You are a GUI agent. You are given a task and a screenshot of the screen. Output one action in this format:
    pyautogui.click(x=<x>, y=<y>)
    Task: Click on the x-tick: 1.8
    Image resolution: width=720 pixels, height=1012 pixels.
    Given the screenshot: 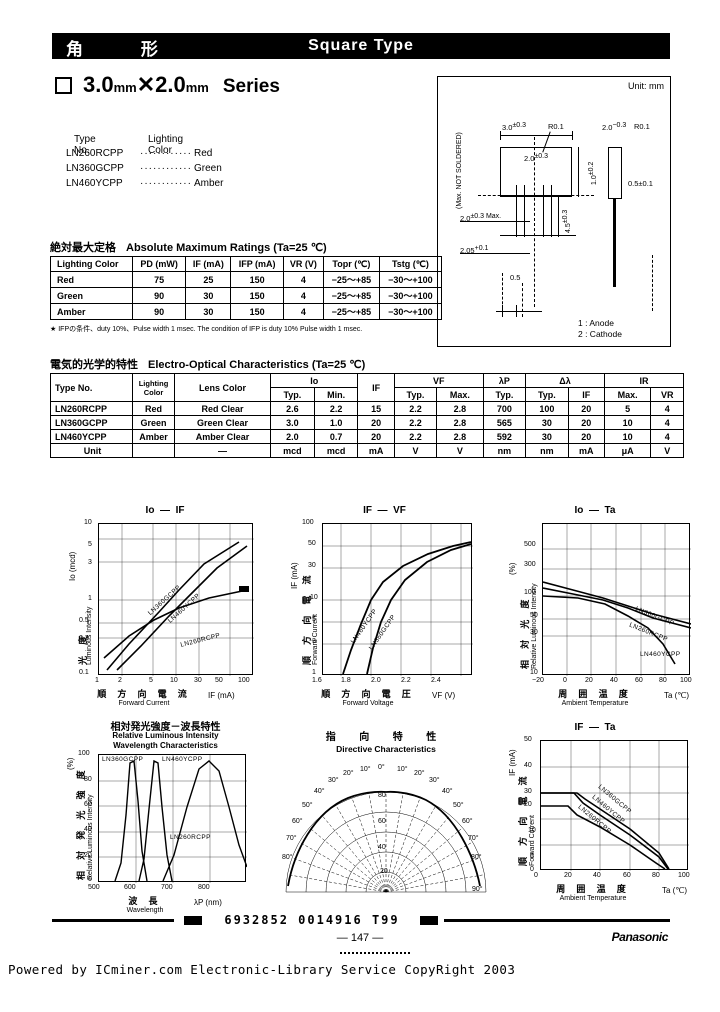 What is the action you would take?
    pyautogui.click(x=346, y=680)
    